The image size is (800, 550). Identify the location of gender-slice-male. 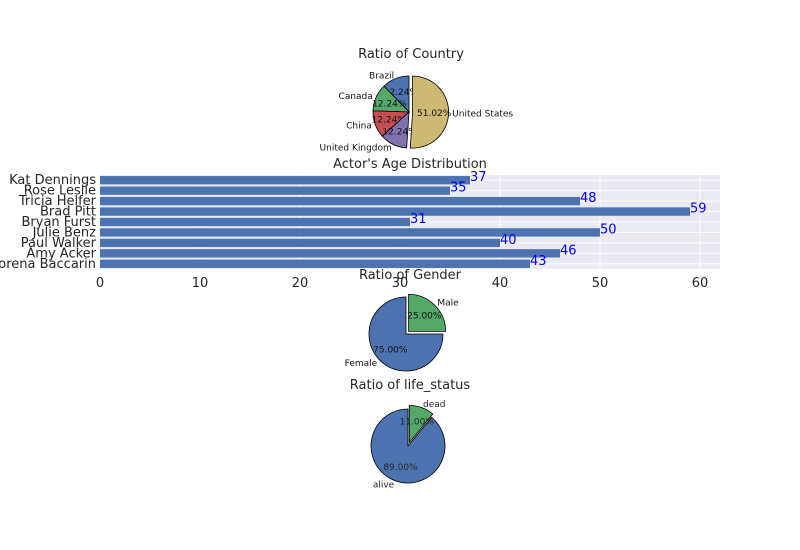
(427, 312).